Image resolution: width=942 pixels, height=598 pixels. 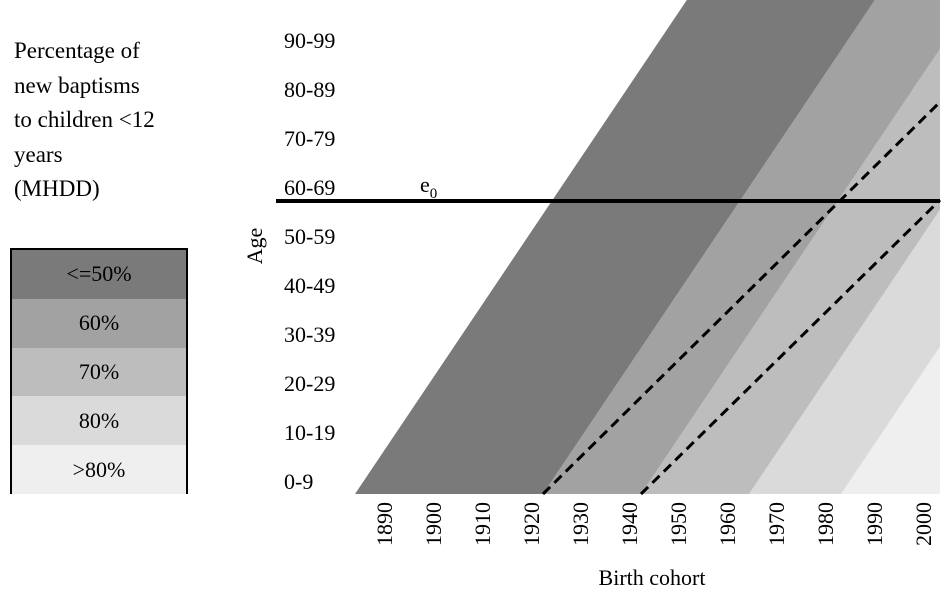 I want to click on legend-title-line: to children <12, so click(x=84, y=119).